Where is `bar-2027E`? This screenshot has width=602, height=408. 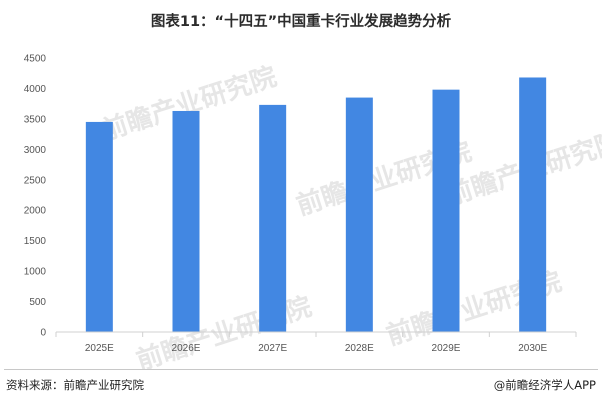
bar-2027E is located at coordinates (273, 218).